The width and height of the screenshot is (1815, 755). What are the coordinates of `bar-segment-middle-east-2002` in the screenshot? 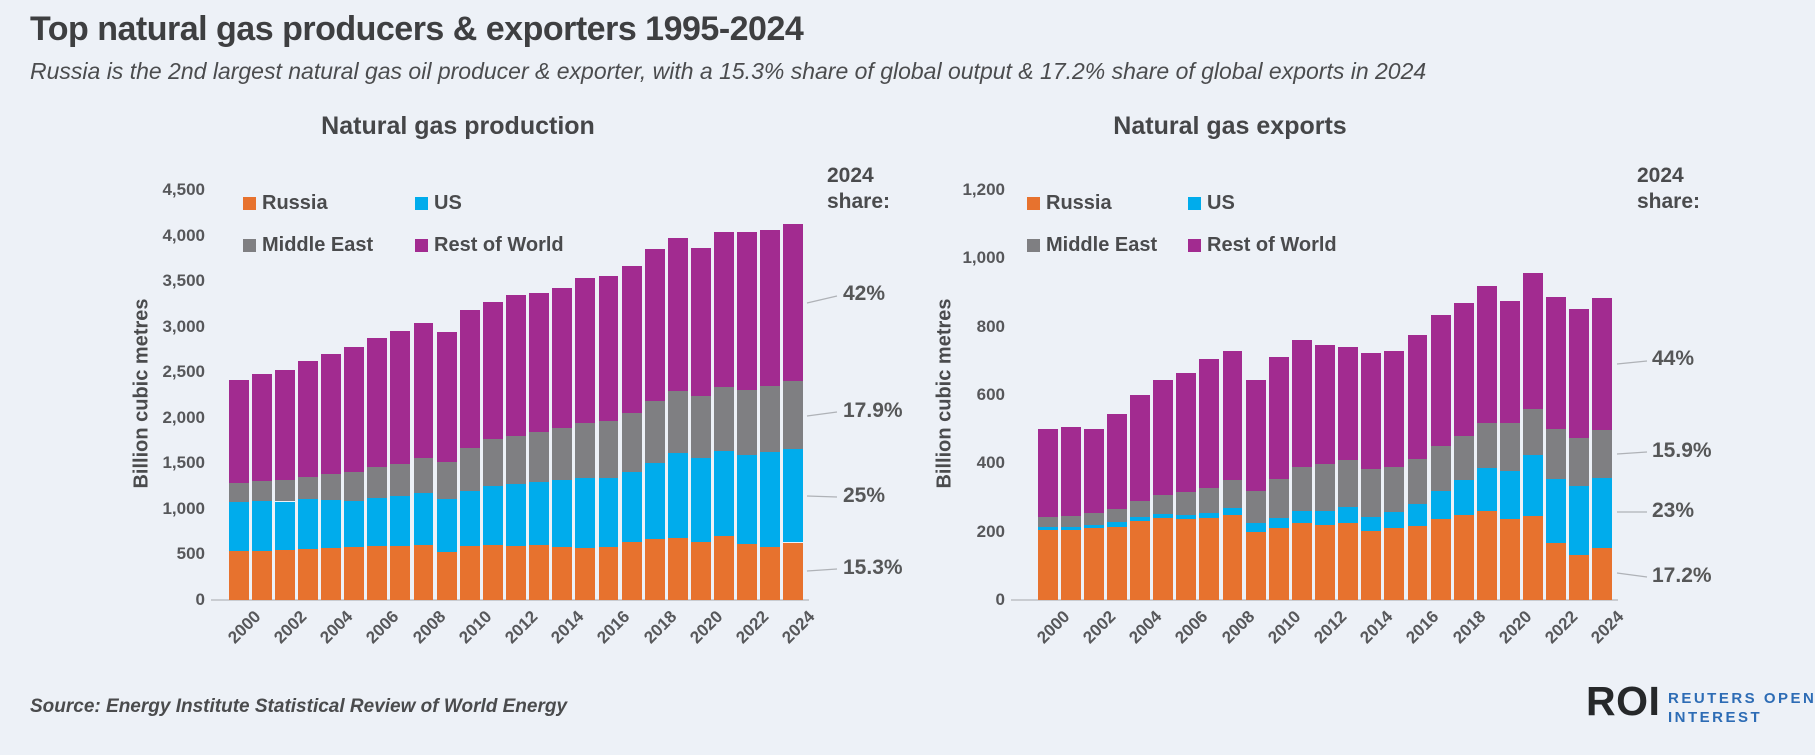 It's located at (284, 491).